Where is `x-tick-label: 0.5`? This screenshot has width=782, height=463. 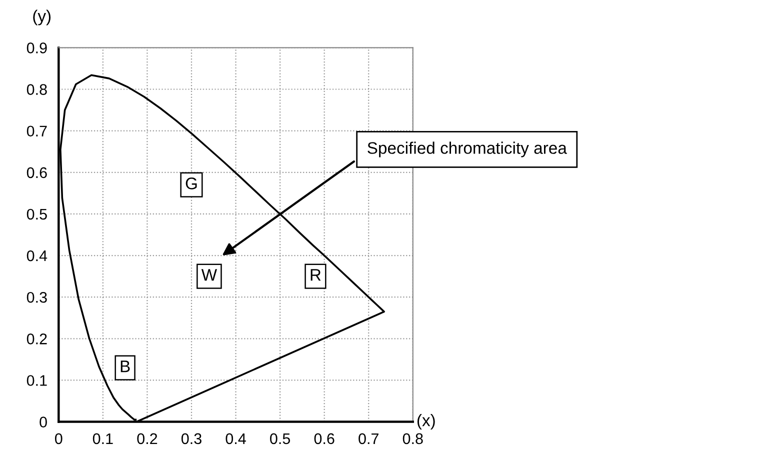
x-tick-label: 0.5 is located at coordinates (280, 438).